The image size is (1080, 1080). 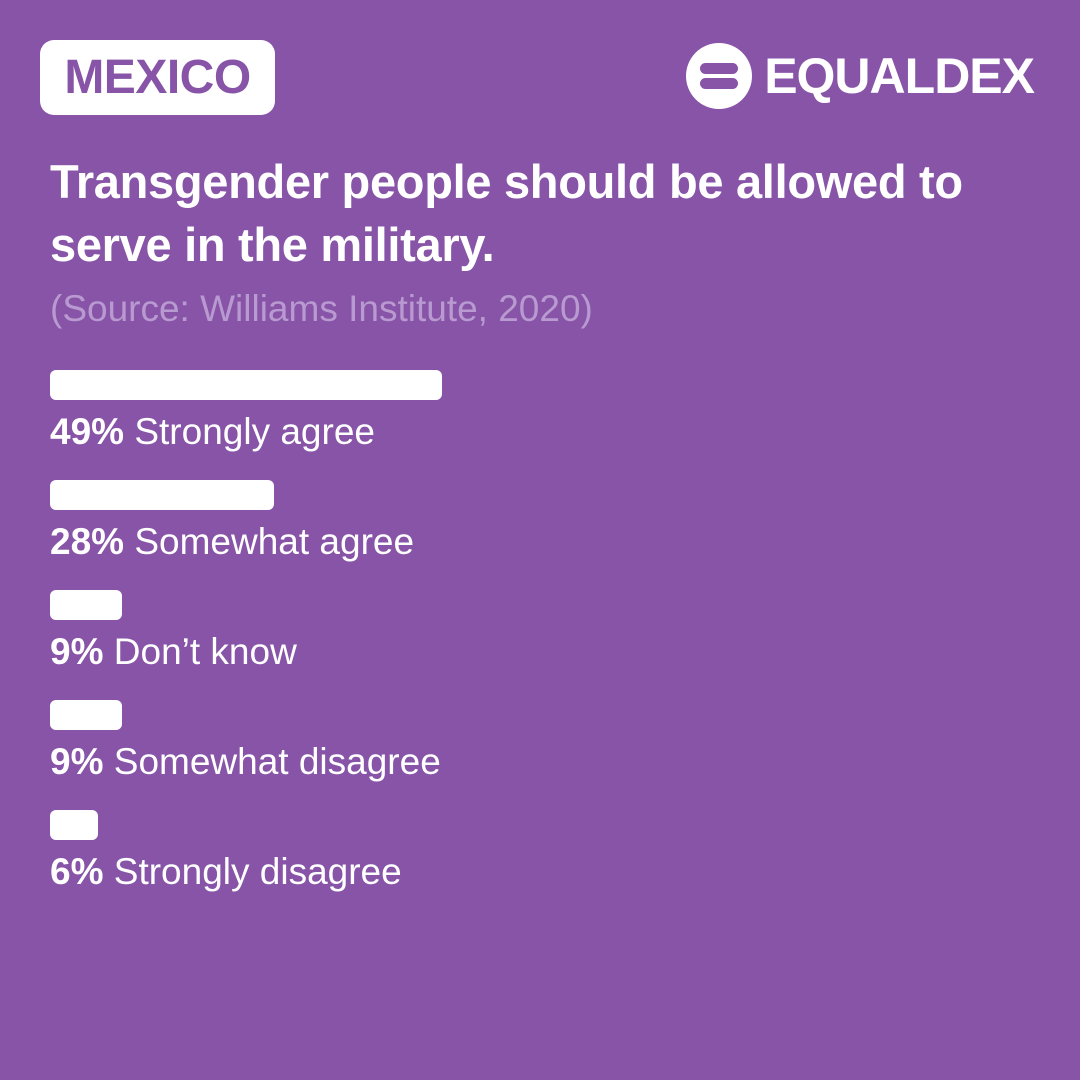 I want to click on bar-value-label: 49%, so click(x=87, y=431).